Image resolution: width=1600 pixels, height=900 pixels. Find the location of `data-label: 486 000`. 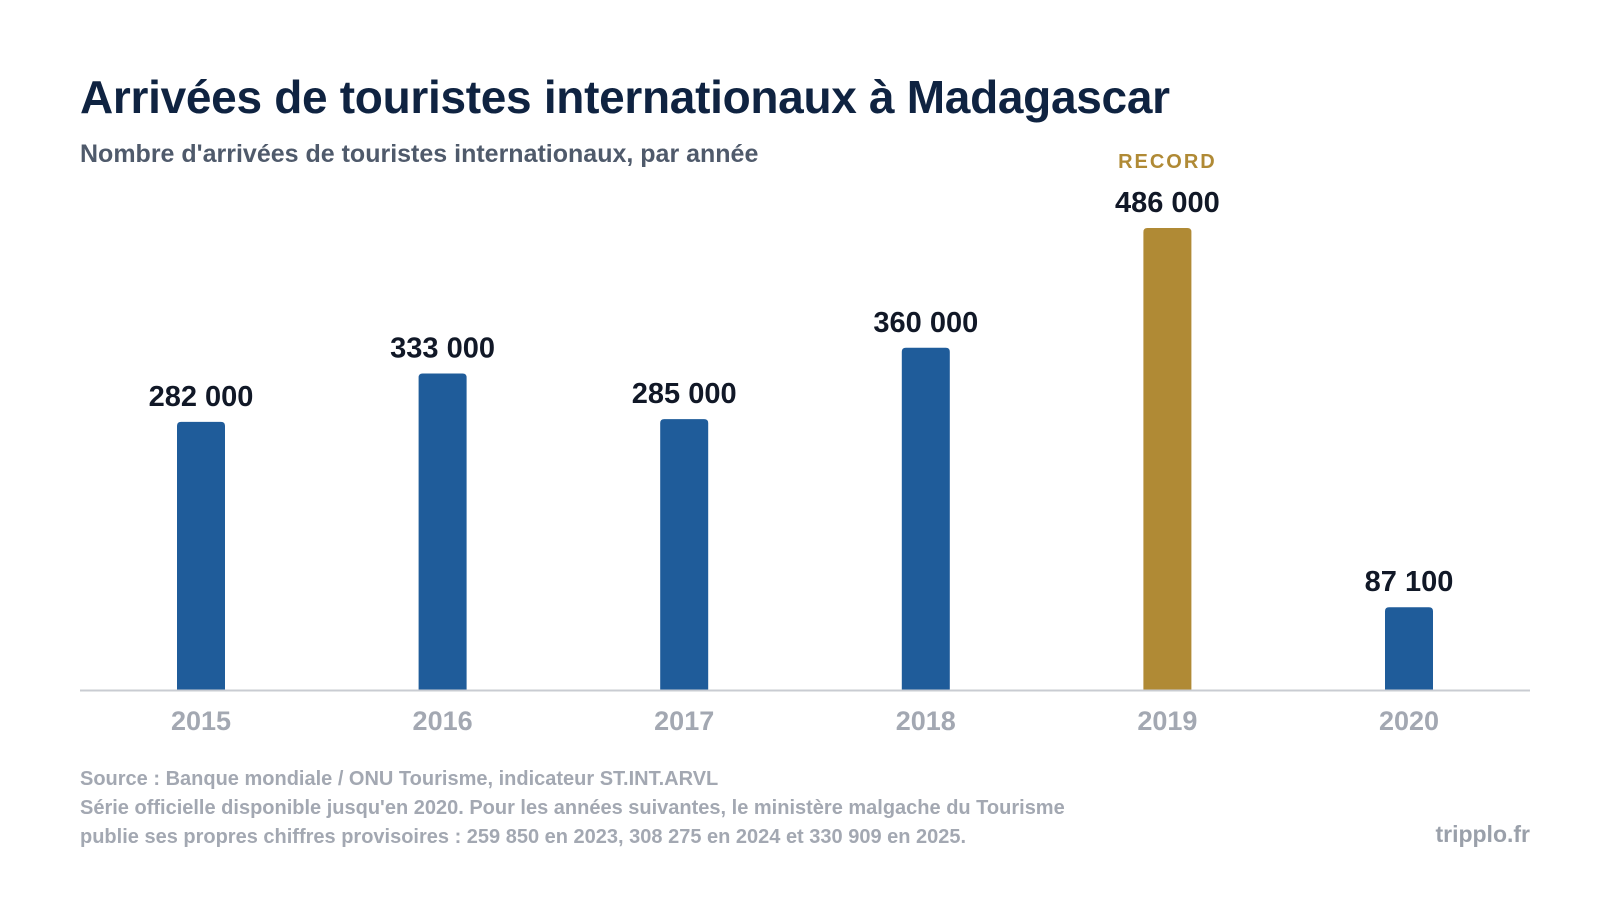

data-label: 486 000 is located at coordinates (1167, 203).